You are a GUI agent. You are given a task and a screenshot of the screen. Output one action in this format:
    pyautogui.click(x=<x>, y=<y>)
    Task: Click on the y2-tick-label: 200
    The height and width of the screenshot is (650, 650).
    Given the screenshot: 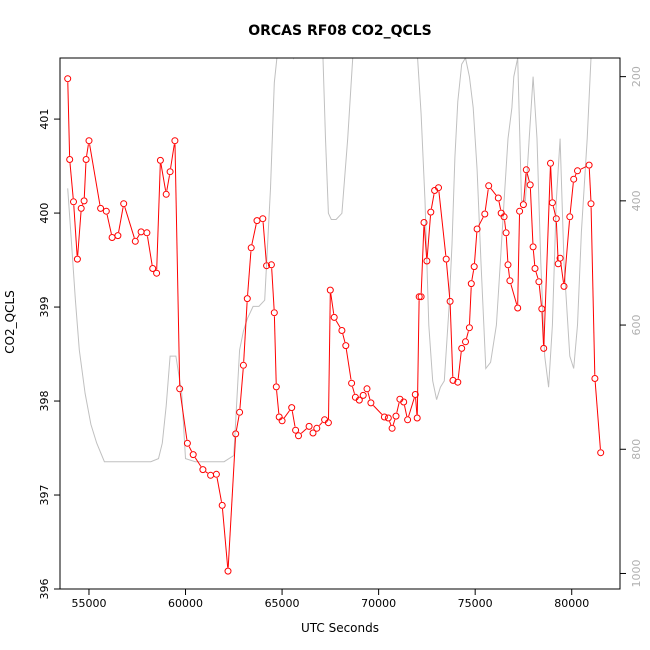 What is the action you would take?
    pyautogui.click(x=636, y=76)
    